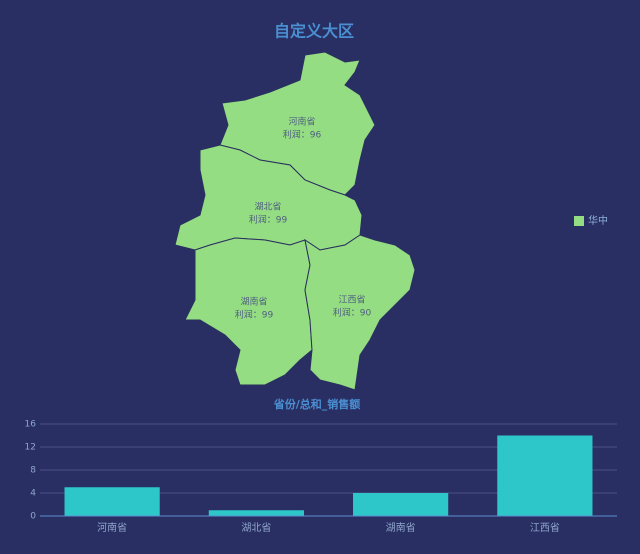 The height and width of the screenshot is (554, 640). What do you see at coordinates (267, 207) in the screenshot?
I see `region-name: 湖北省` at bounding box center [267, 207].